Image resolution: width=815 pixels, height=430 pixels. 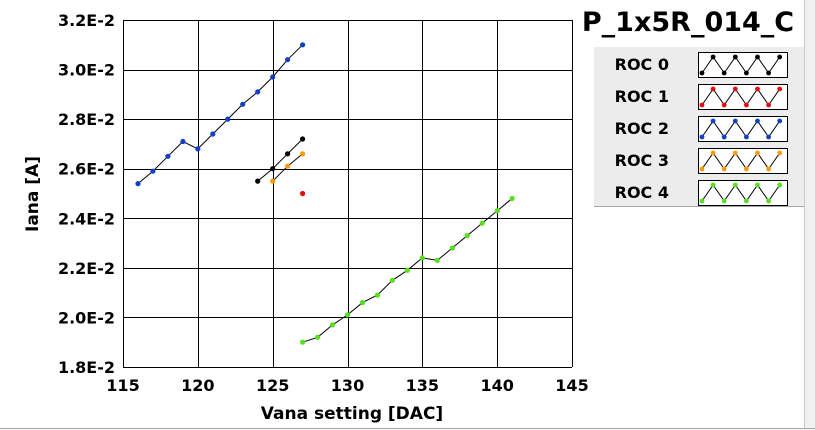 What do you see at coordinates (86, 119) in the screenshot?
I see `y-tick-label: 2.8E-2` at bounding box center [86, 119].